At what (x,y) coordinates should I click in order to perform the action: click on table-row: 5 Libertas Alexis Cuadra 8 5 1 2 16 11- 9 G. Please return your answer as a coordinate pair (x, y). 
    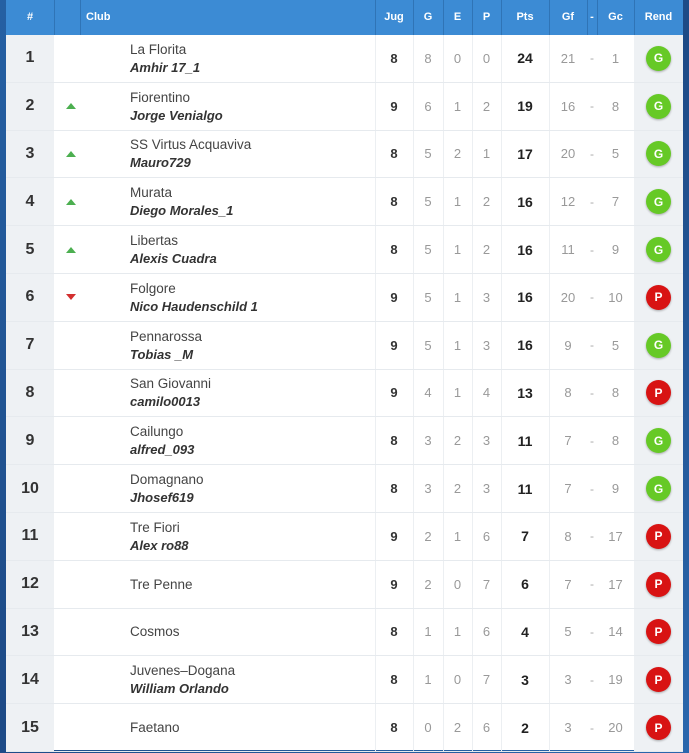
    Looking at the image, I should click on (344, 250).